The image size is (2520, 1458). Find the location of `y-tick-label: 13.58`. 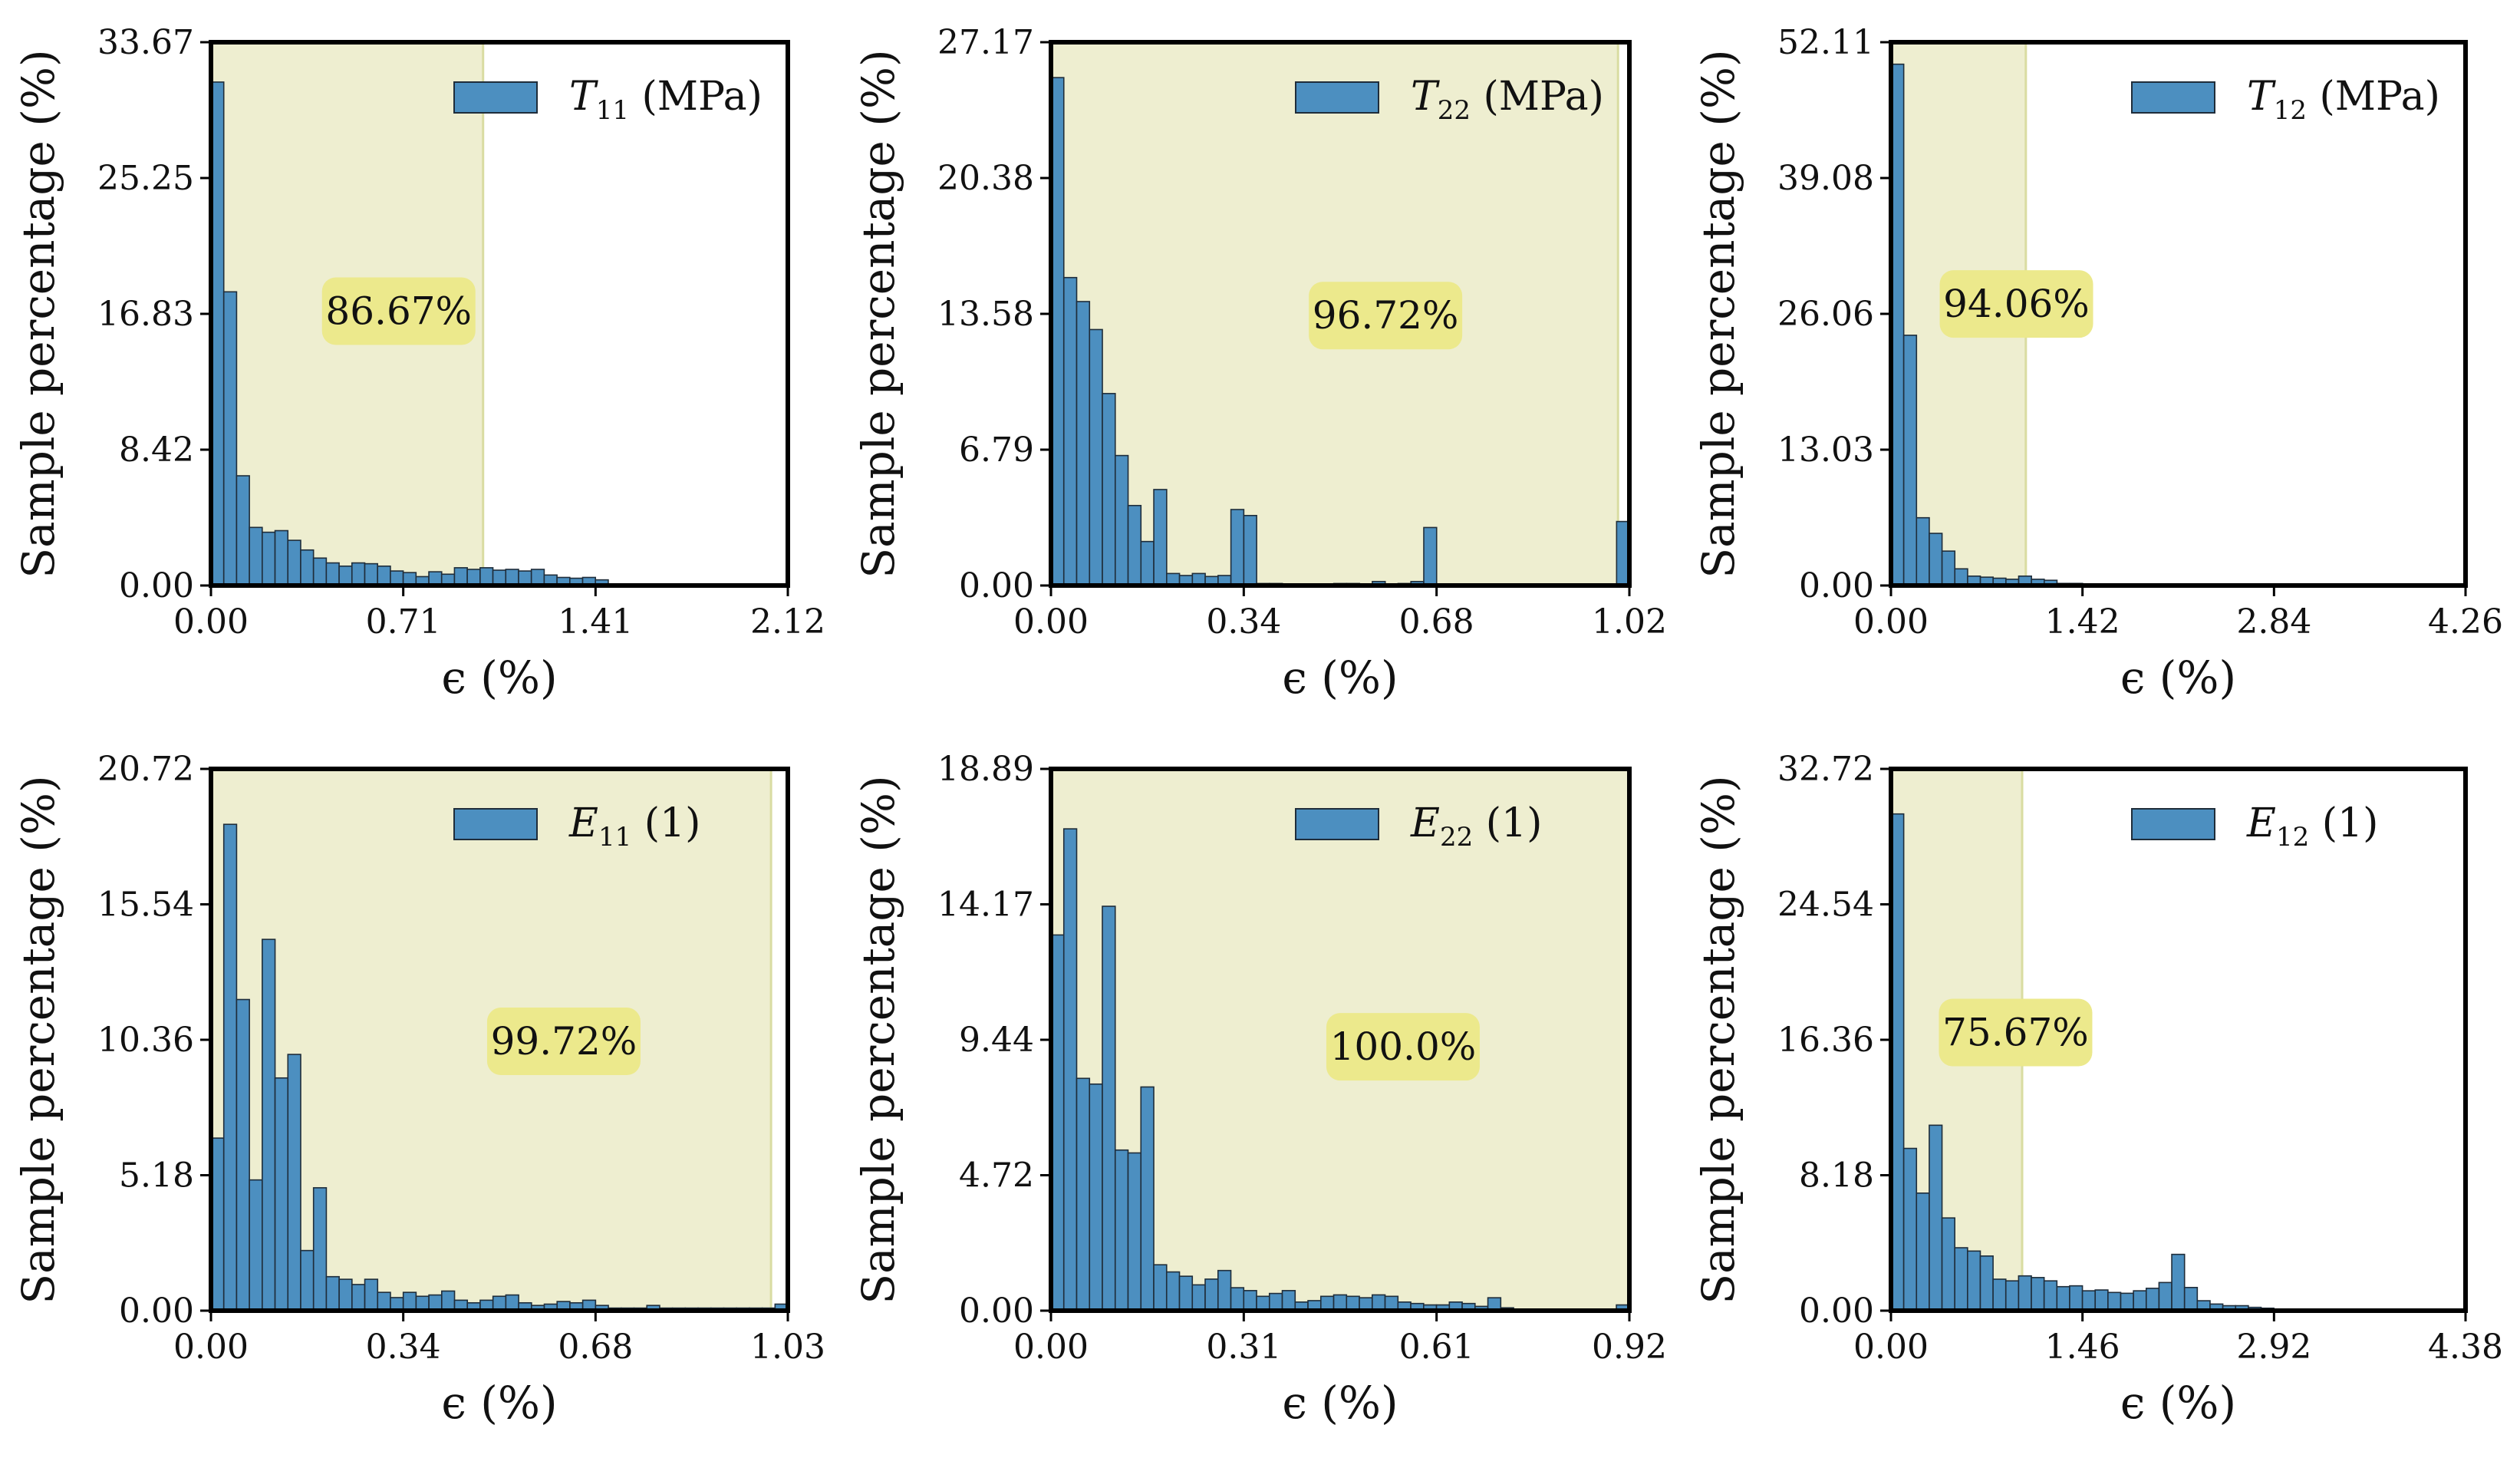

y-tick-label: 13.58 is located at coordinates (985, 314).